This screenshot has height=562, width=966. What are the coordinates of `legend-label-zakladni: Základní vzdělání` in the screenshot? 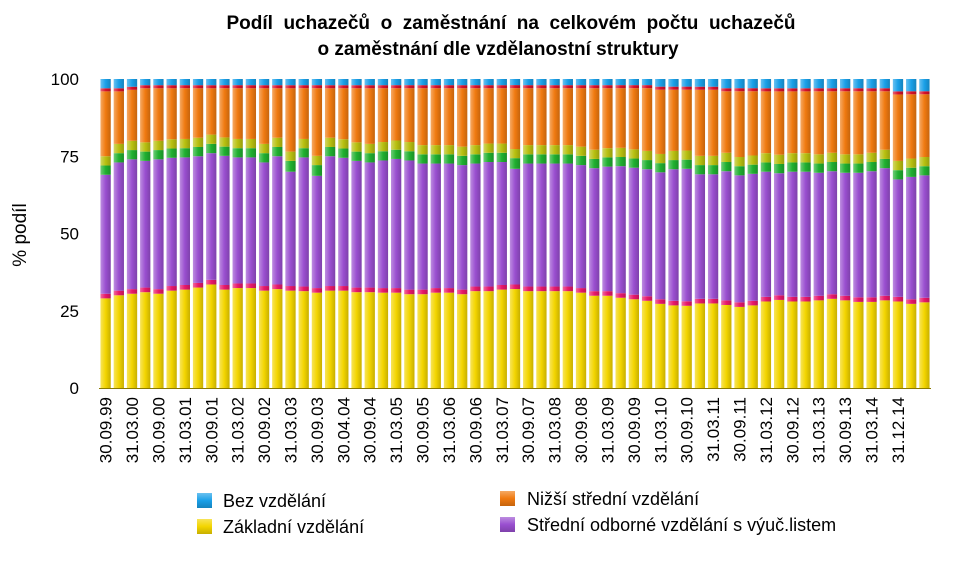 It's located at (293, 527).